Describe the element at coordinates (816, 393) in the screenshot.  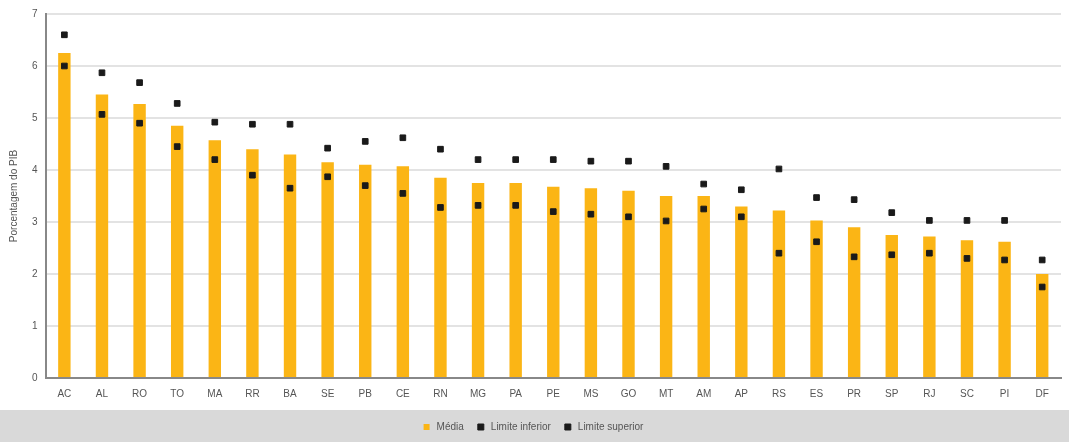
I see `x-tick-label: ES` at that location.